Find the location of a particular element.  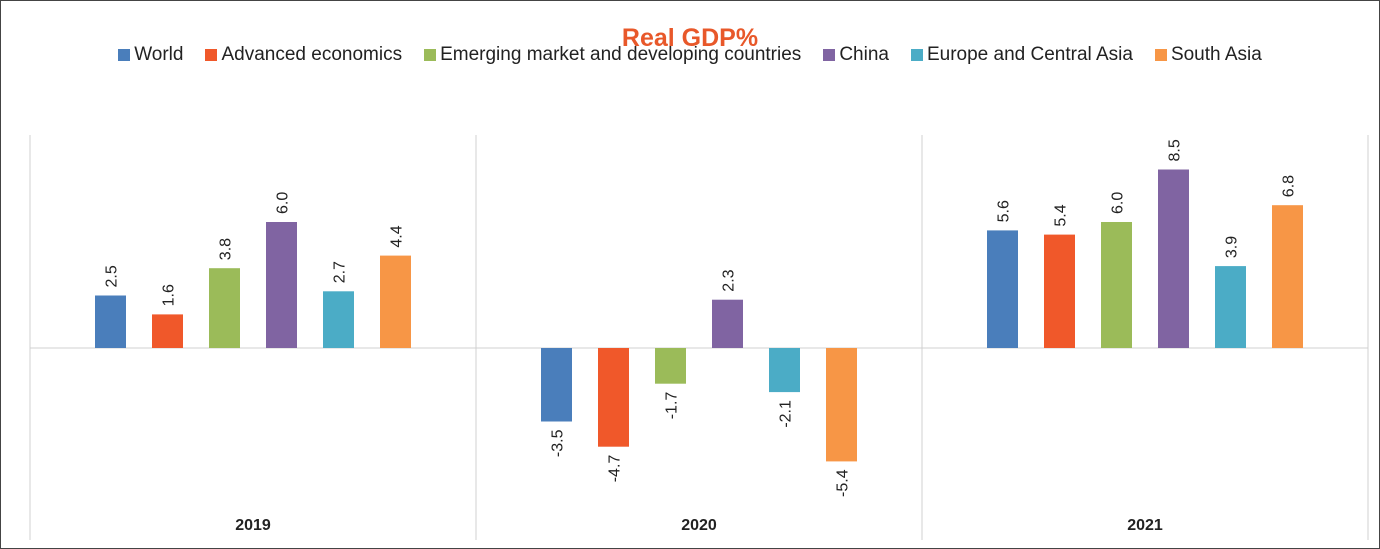

data-label: -3.5 is located at coordinates (558, 443).